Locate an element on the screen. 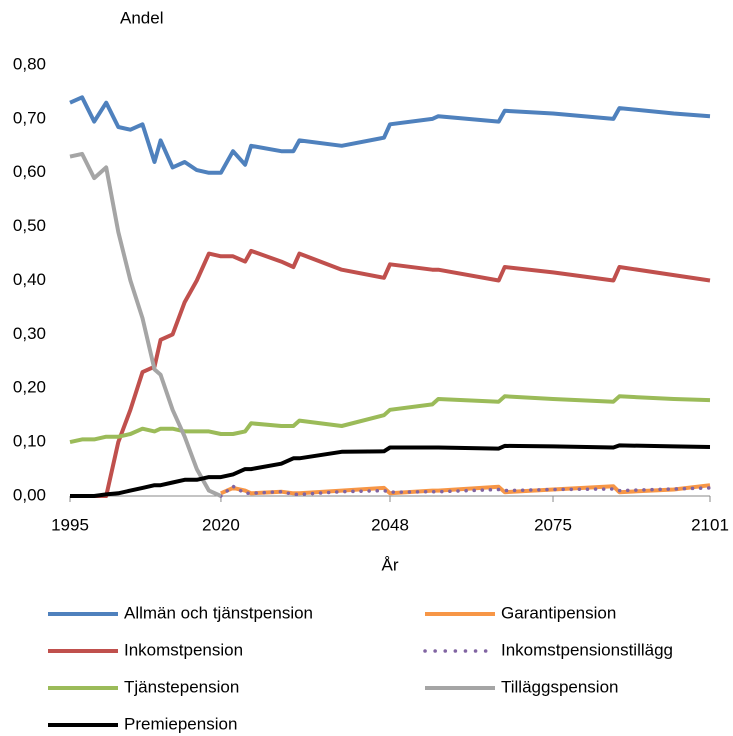 The height and width of the screenshot is (736, 733). y-tick-label: 0,50 is located at coordinates (29, 225).